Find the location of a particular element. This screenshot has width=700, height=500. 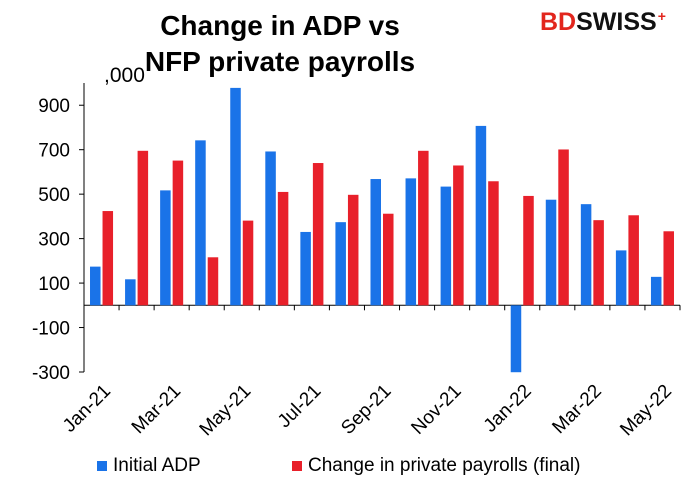

legend-swatch-red is located at coordinates (297, 466).